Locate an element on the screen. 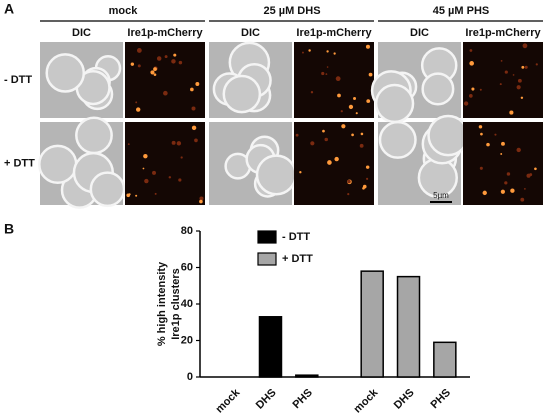  y-tick-label: 40 is located at coordinates (187, 304).